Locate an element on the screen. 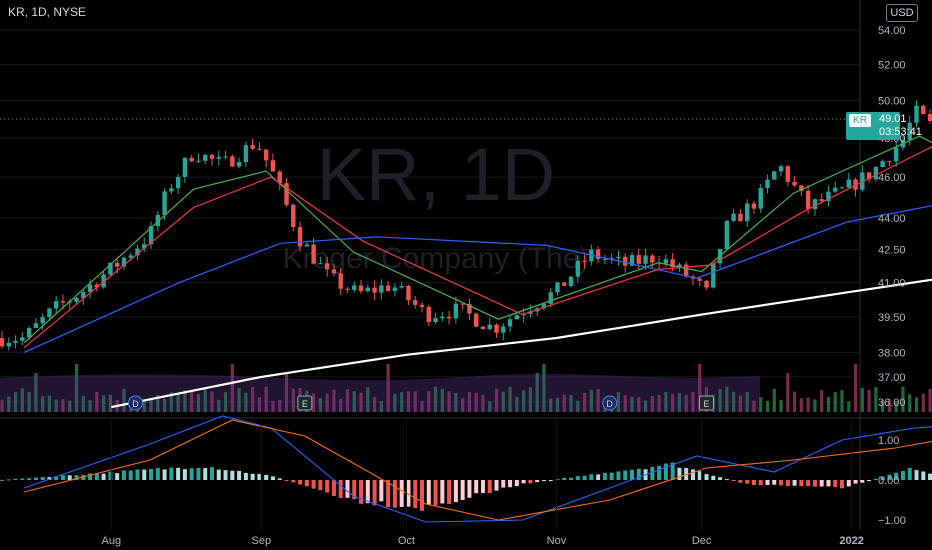 This screenshot has width=932, height=550. price-tick-label: 38.00 is located at coordinates (892, 353).